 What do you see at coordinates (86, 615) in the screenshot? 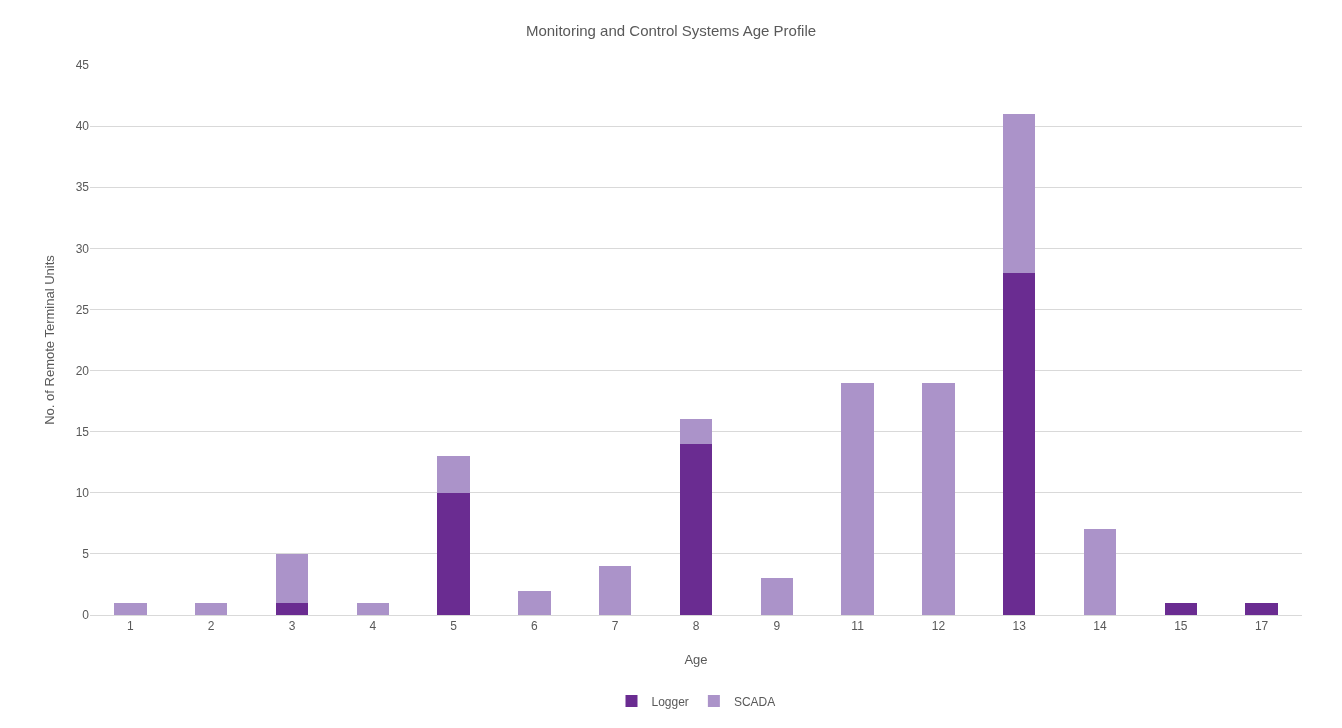
I see `y-tick-label: 0` at bounding box center [86, 615].